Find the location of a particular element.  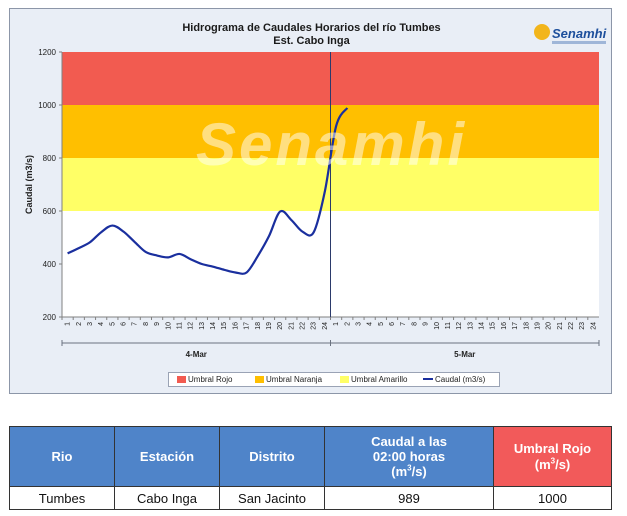

watermark: Senamhi is located at coordinates (332, 144).